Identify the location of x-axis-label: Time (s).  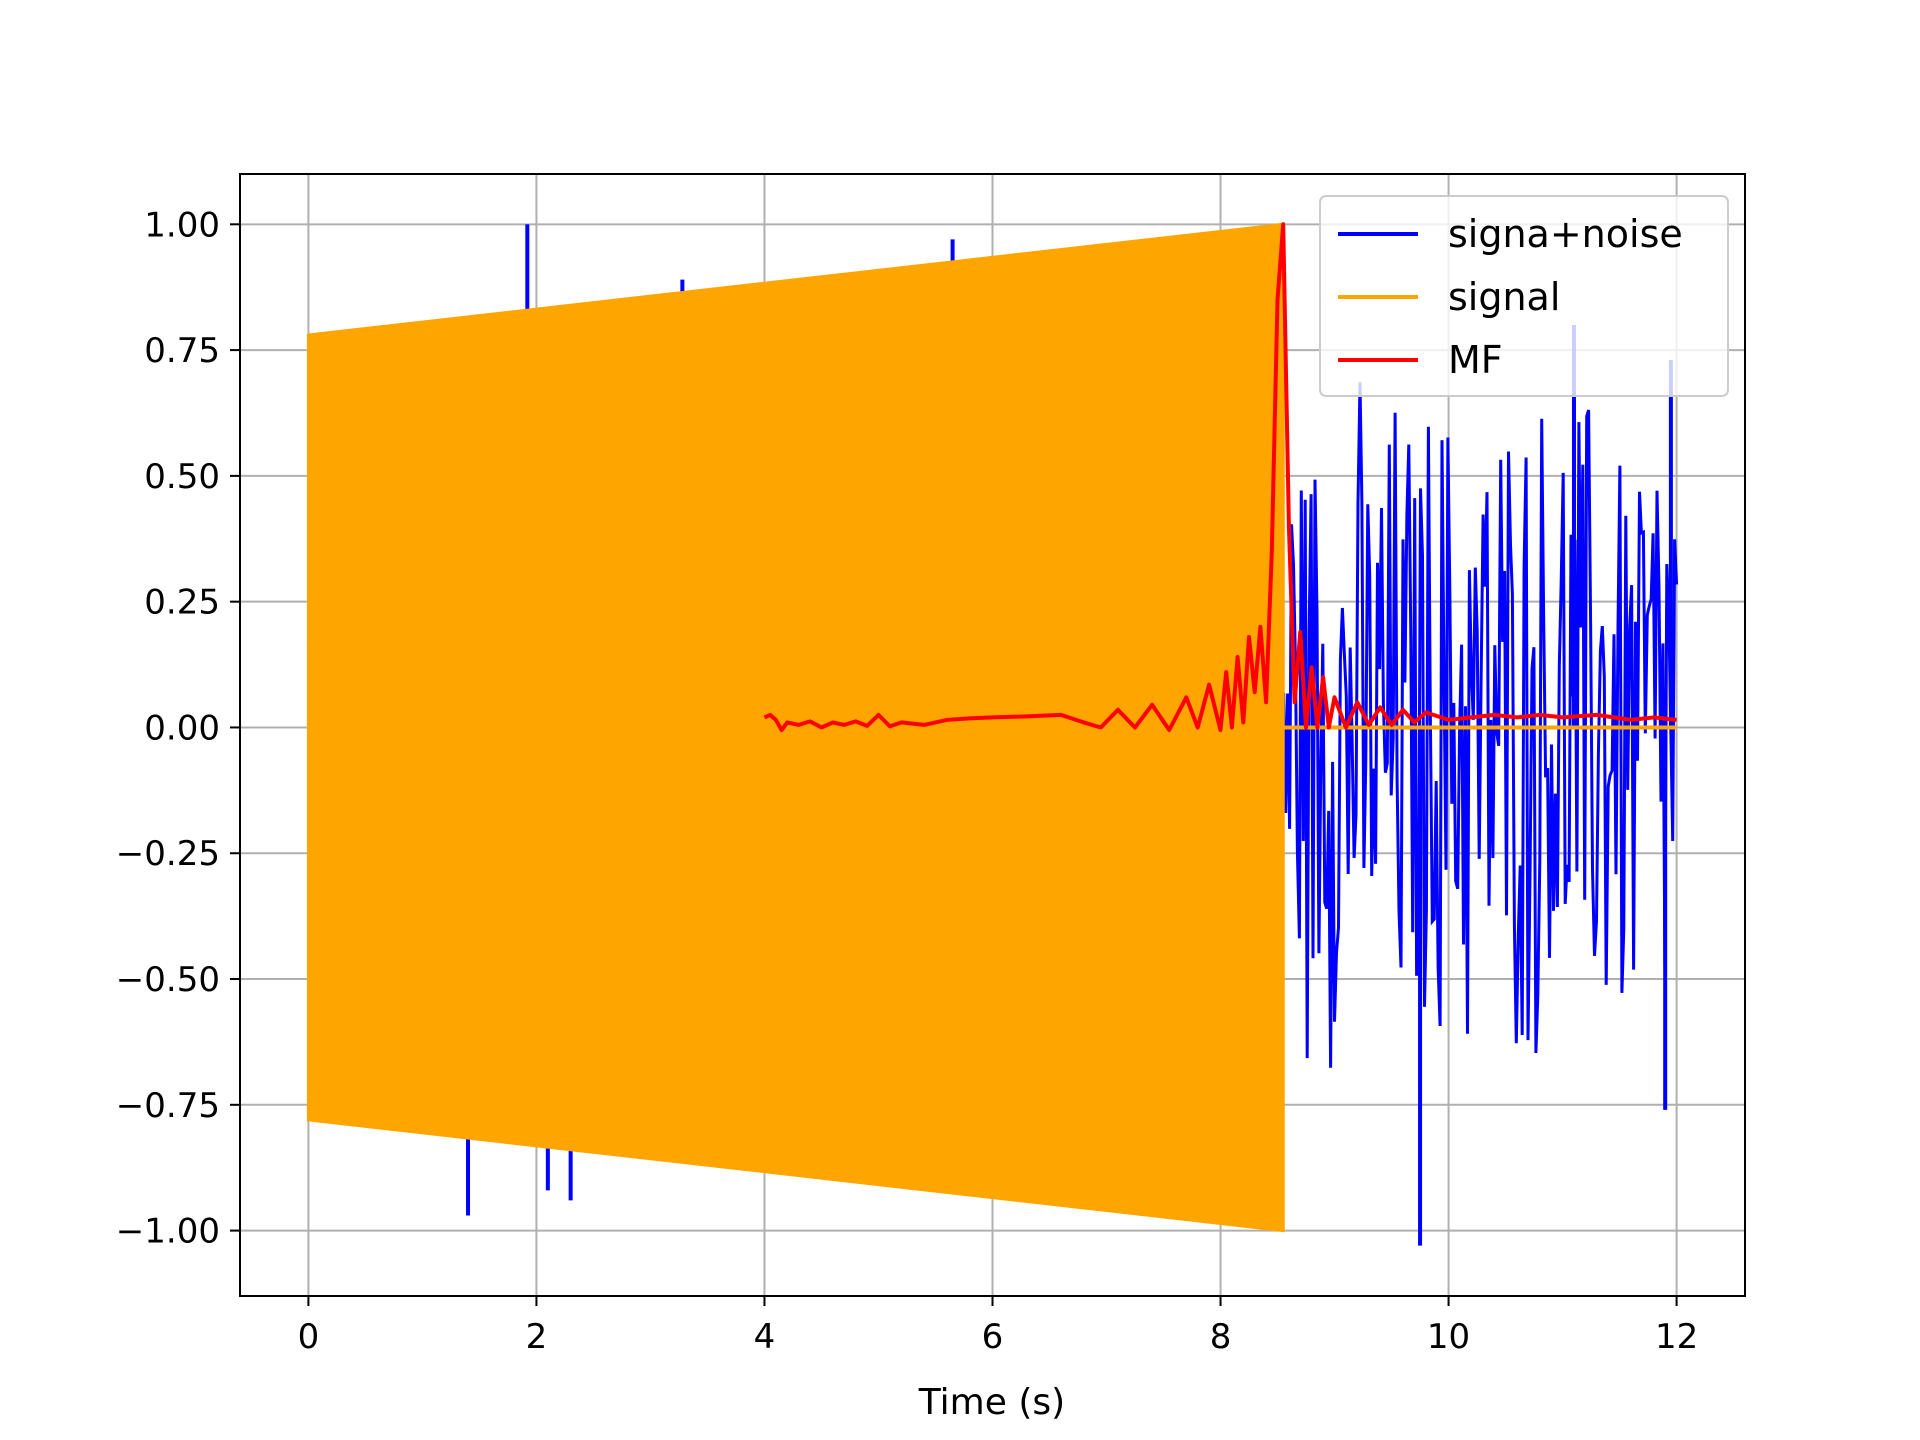
(991, 1402).